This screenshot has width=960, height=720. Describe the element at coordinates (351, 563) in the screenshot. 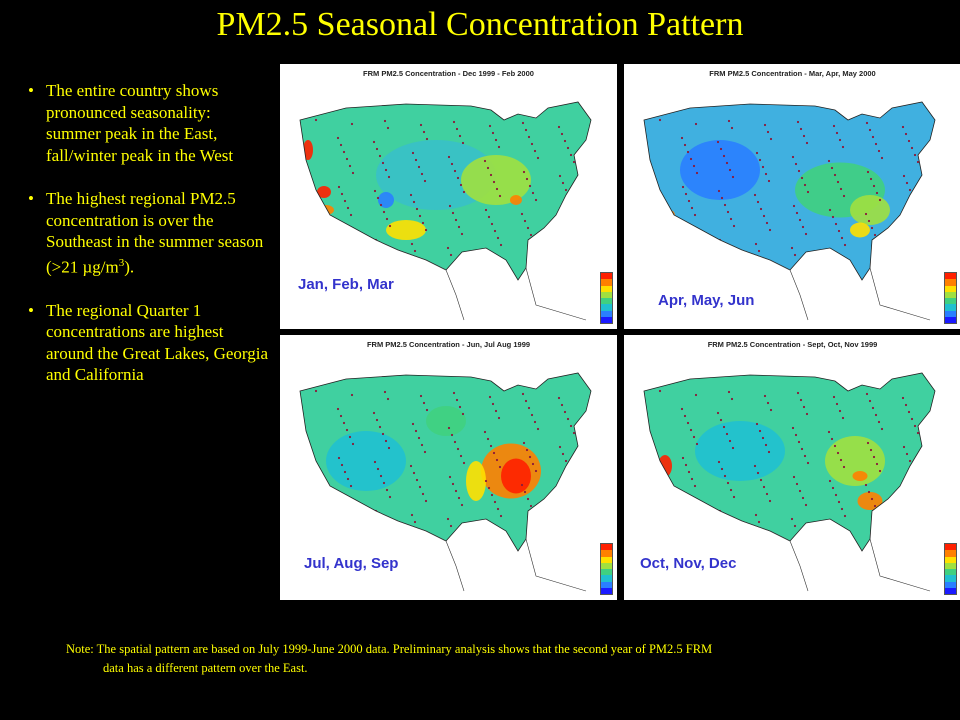

I see `season-label: Jul, Aug, Sep` at that location.